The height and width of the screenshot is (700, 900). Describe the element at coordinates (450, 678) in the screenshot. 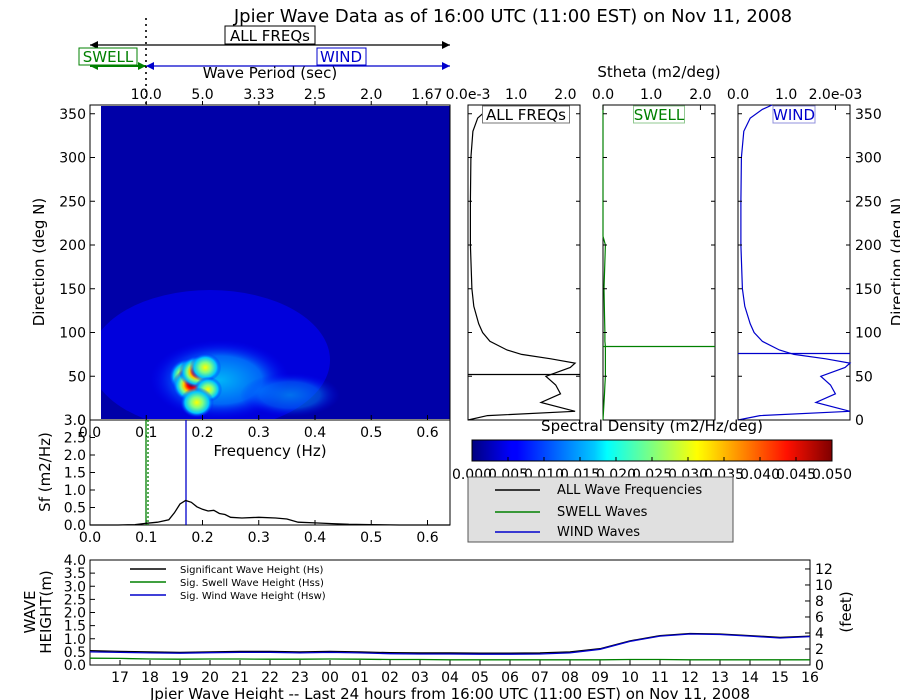

I see `wh-xtick-label: 04` at that location.